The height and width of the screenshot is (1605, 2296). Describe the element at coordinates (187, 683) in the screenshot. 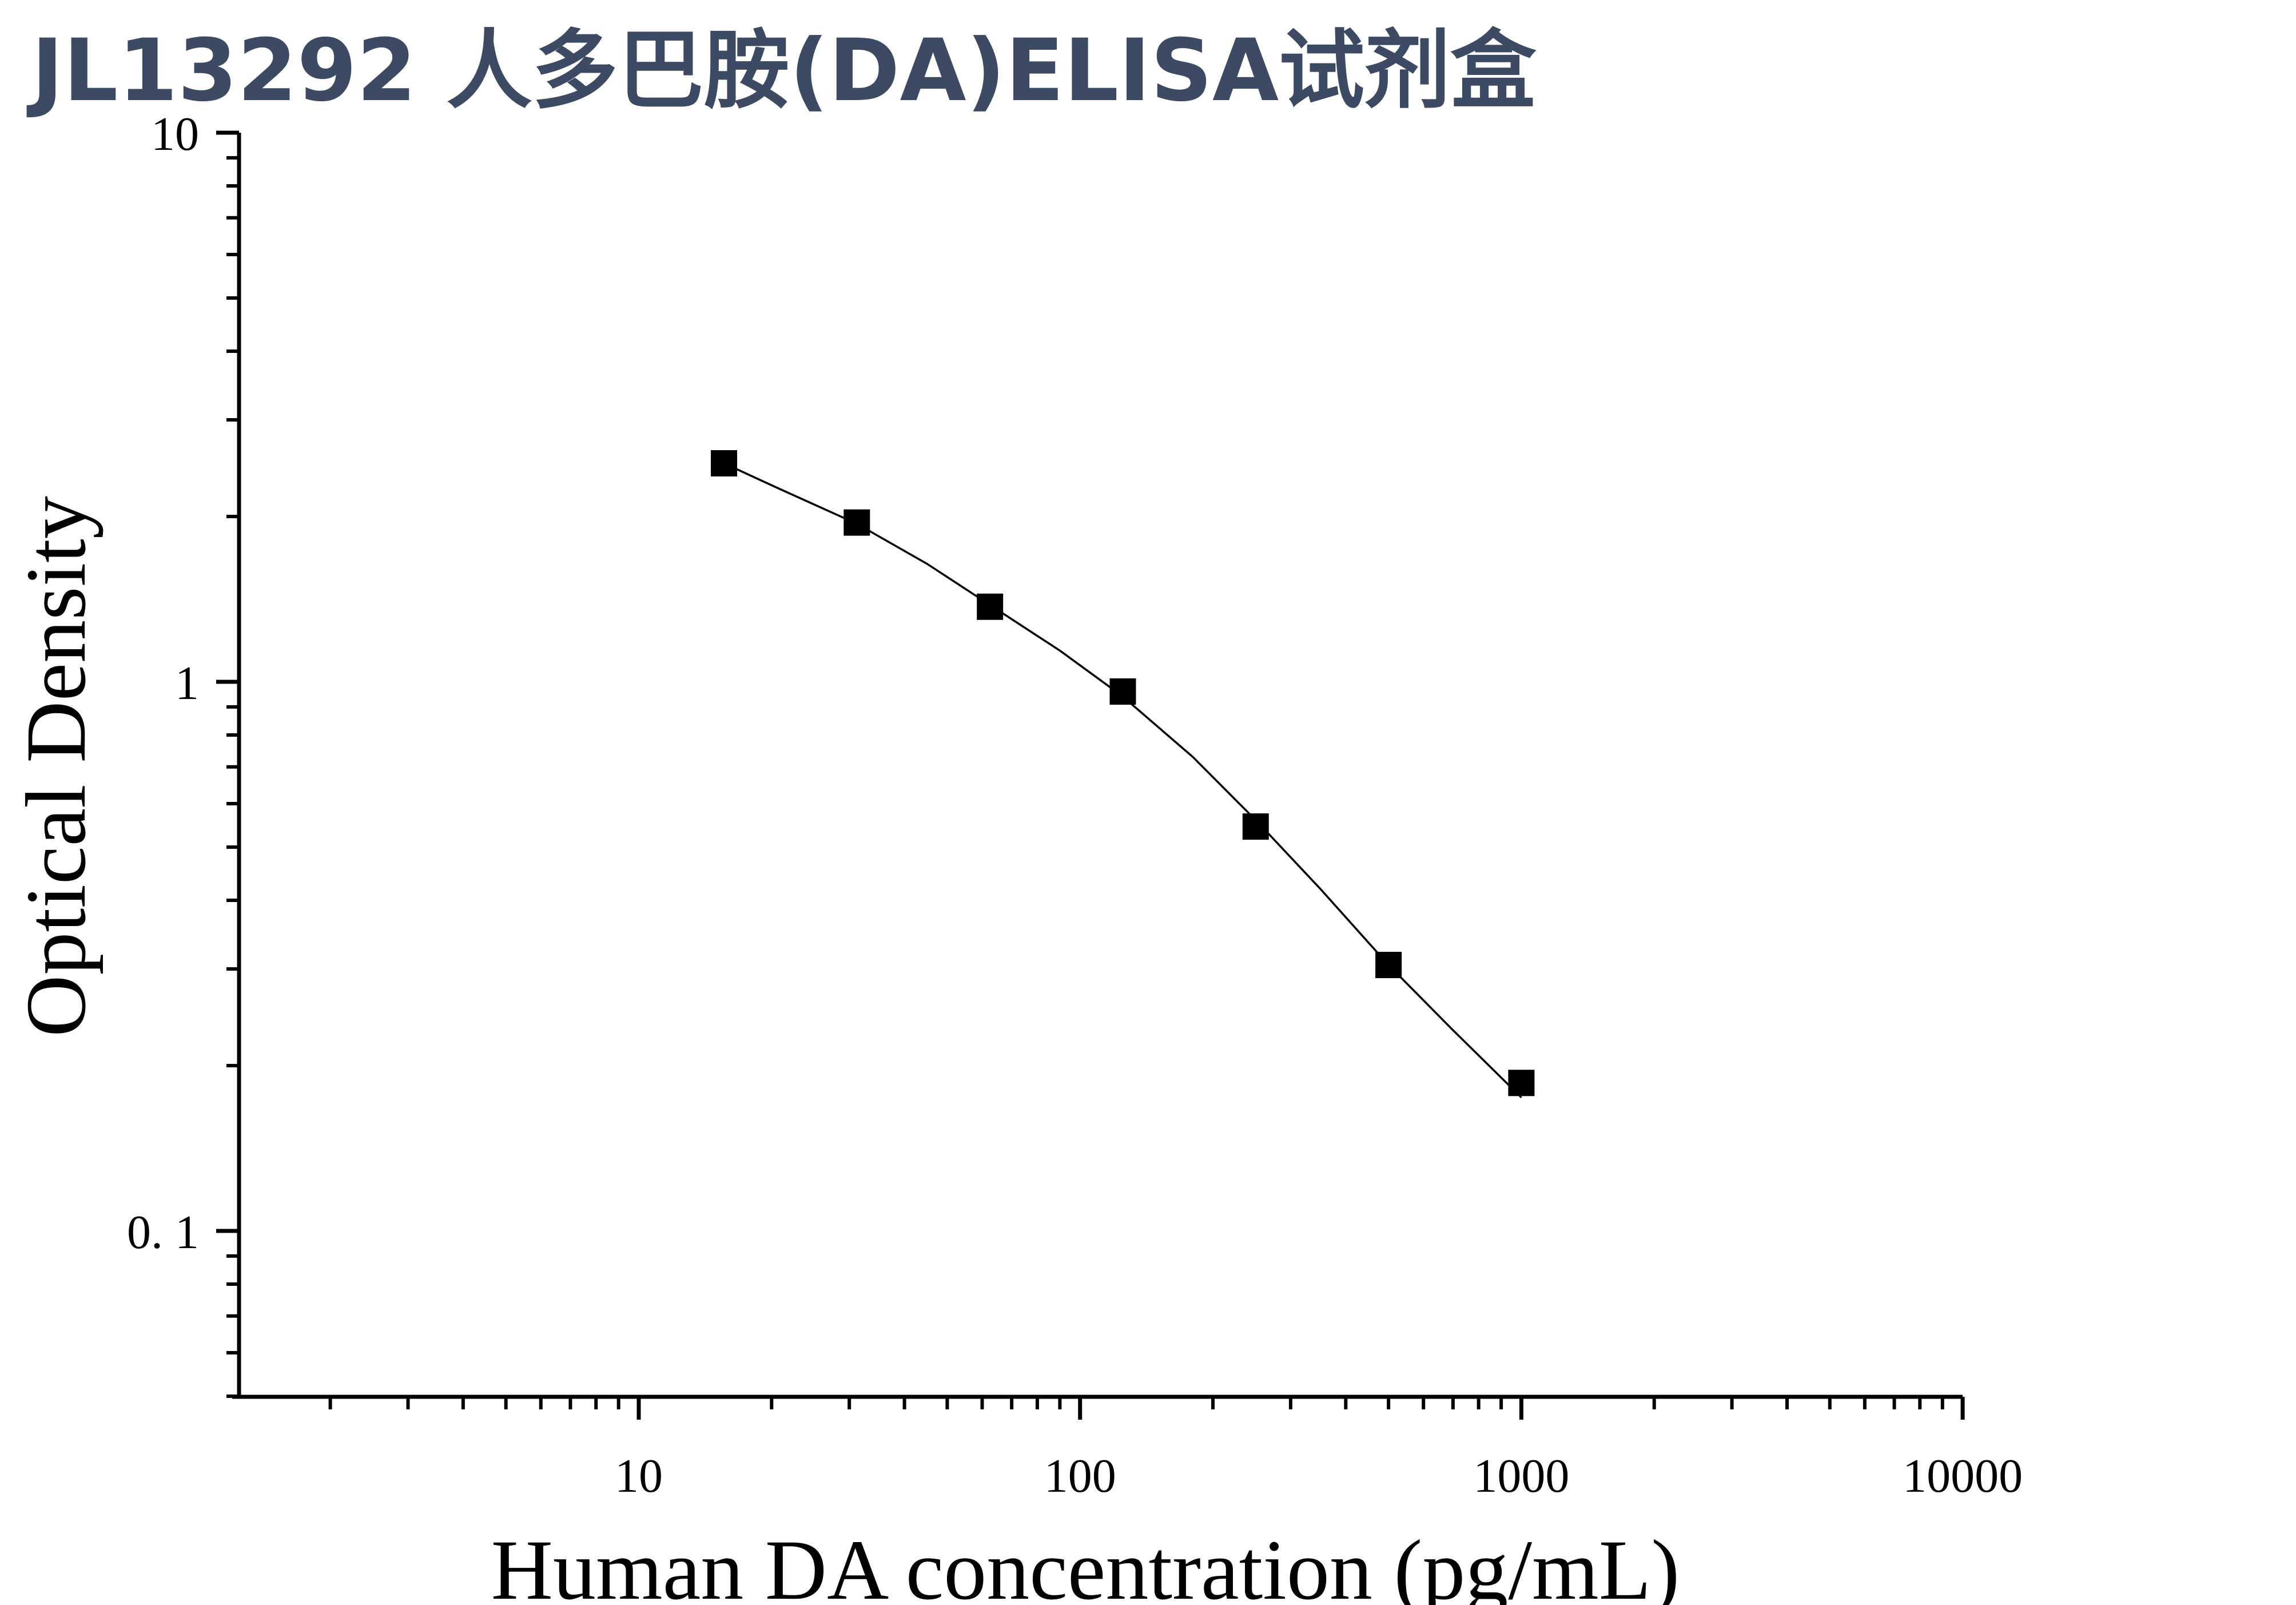

I see `y-tick-label: 1` at that location.